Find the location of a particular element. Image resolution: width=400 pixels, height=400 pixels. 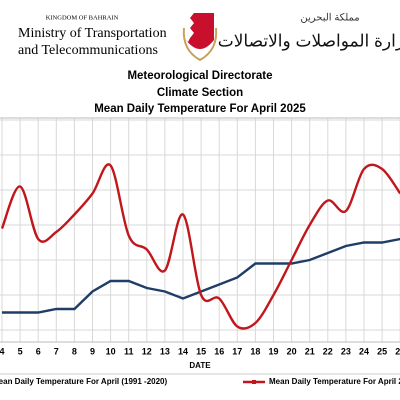

x-tick-label: 16 is located at coordinates (219, 351).